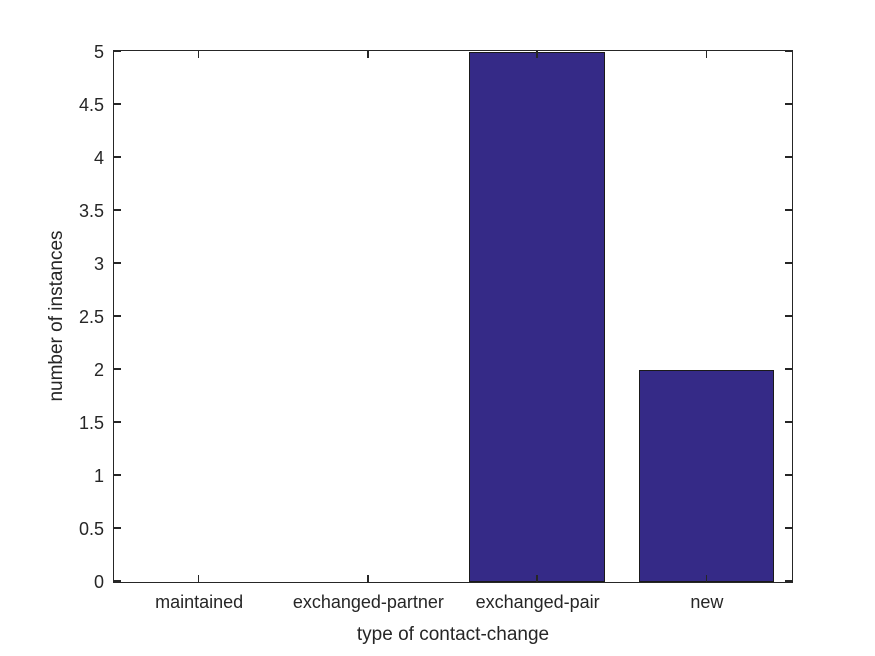 The image size is (875, 656). What do you see at coordinates (537, 317) in the screenshot?
I see `bar-exchanged-pair` at bounding box center [537, 317].